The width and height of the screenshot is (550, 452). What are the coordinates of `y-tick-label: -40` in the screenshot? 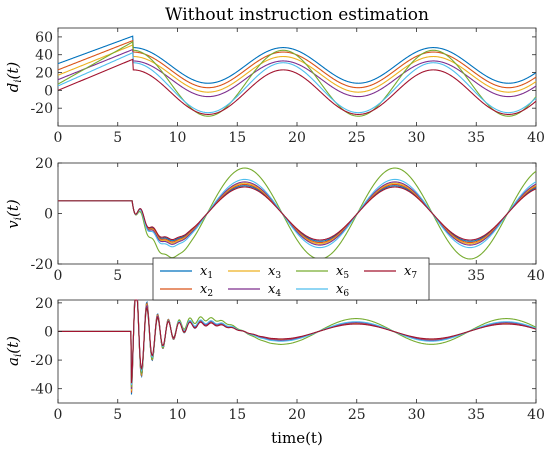 It's located at (41, 390).